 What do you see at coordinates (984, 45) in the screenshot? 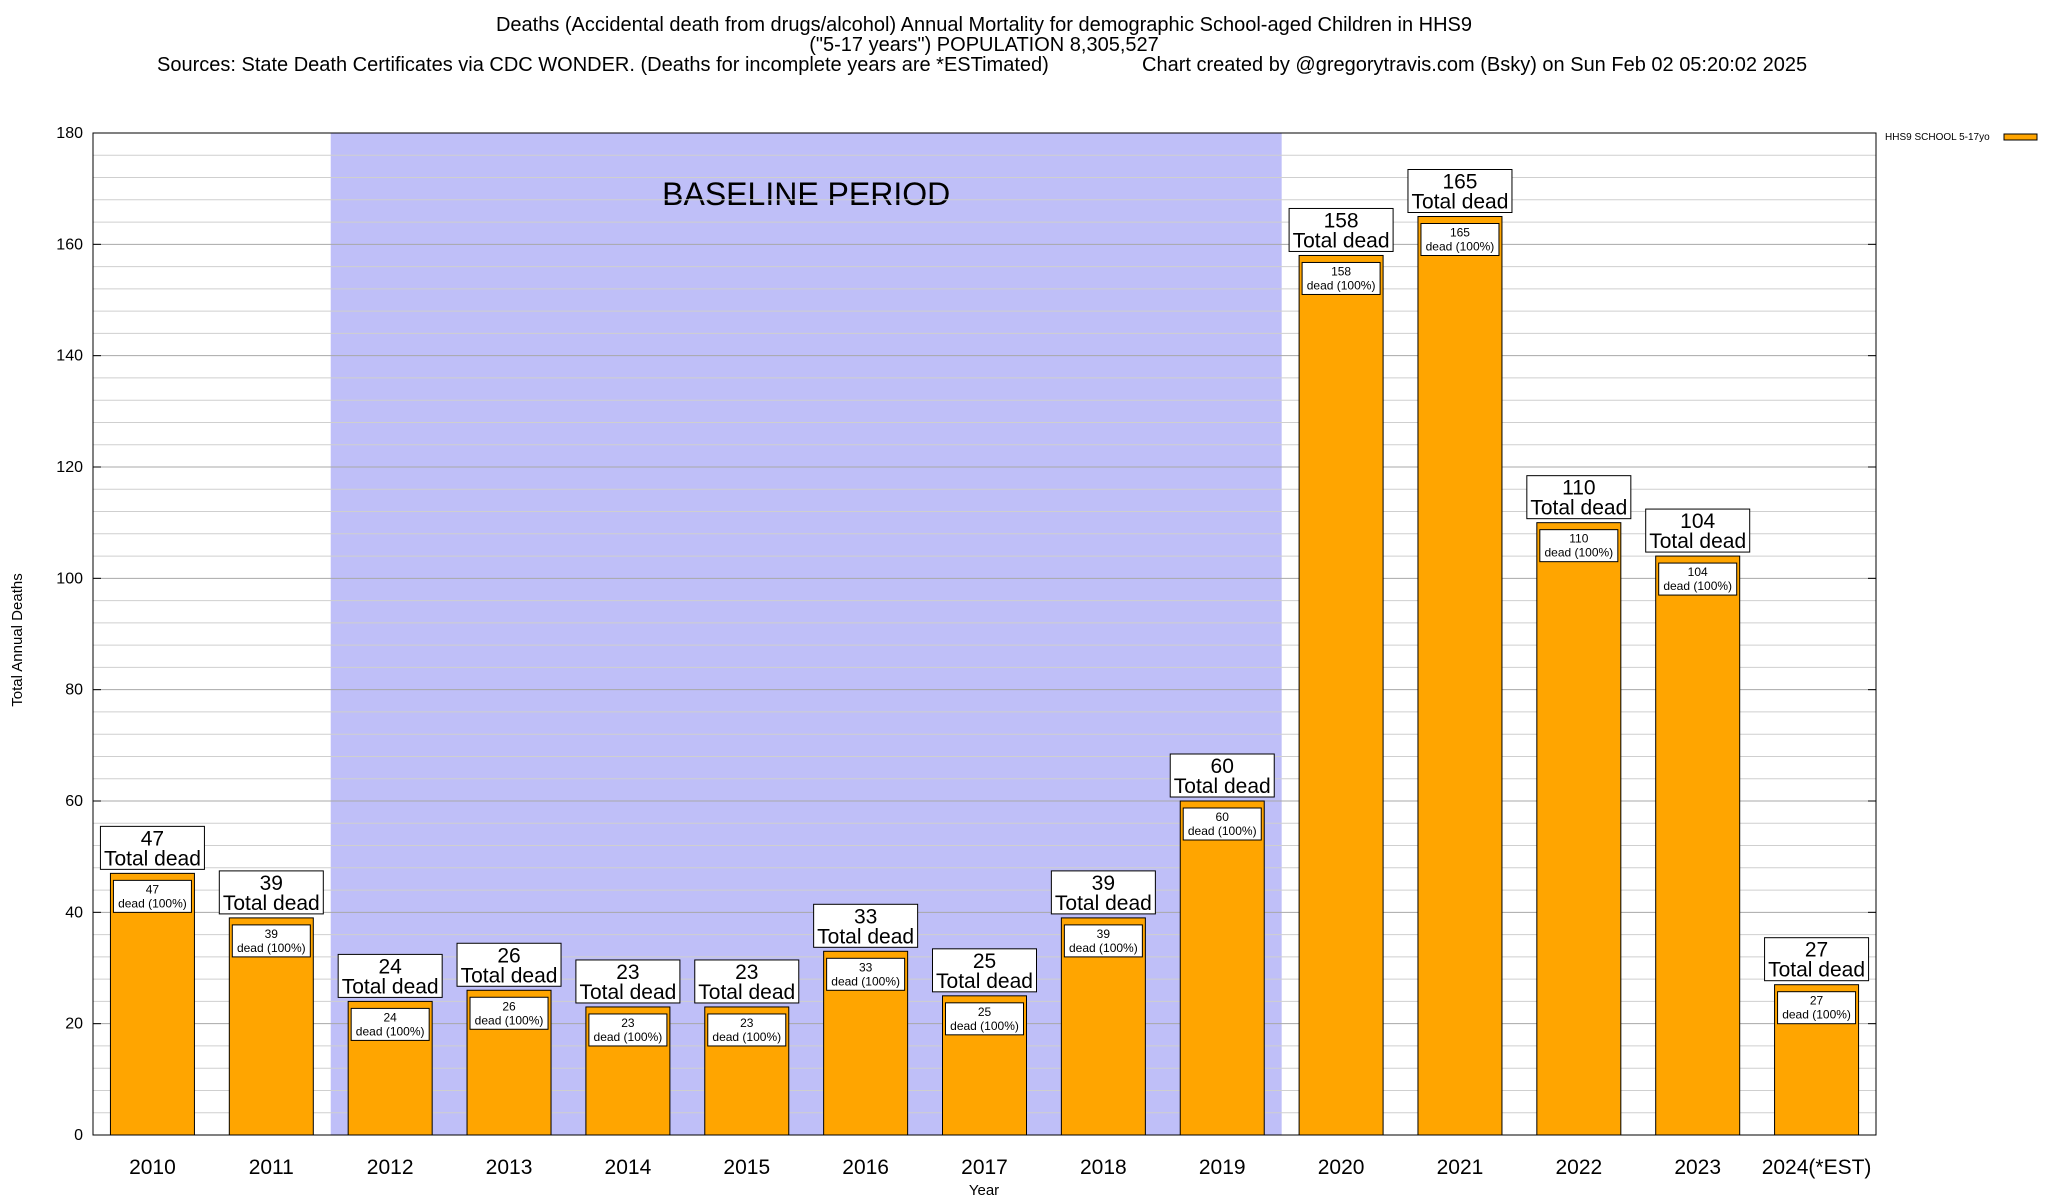
I see `chart-title-line-2: ("5-17 years") POPULATION 8,305,527` at bounding box center [984, 45].